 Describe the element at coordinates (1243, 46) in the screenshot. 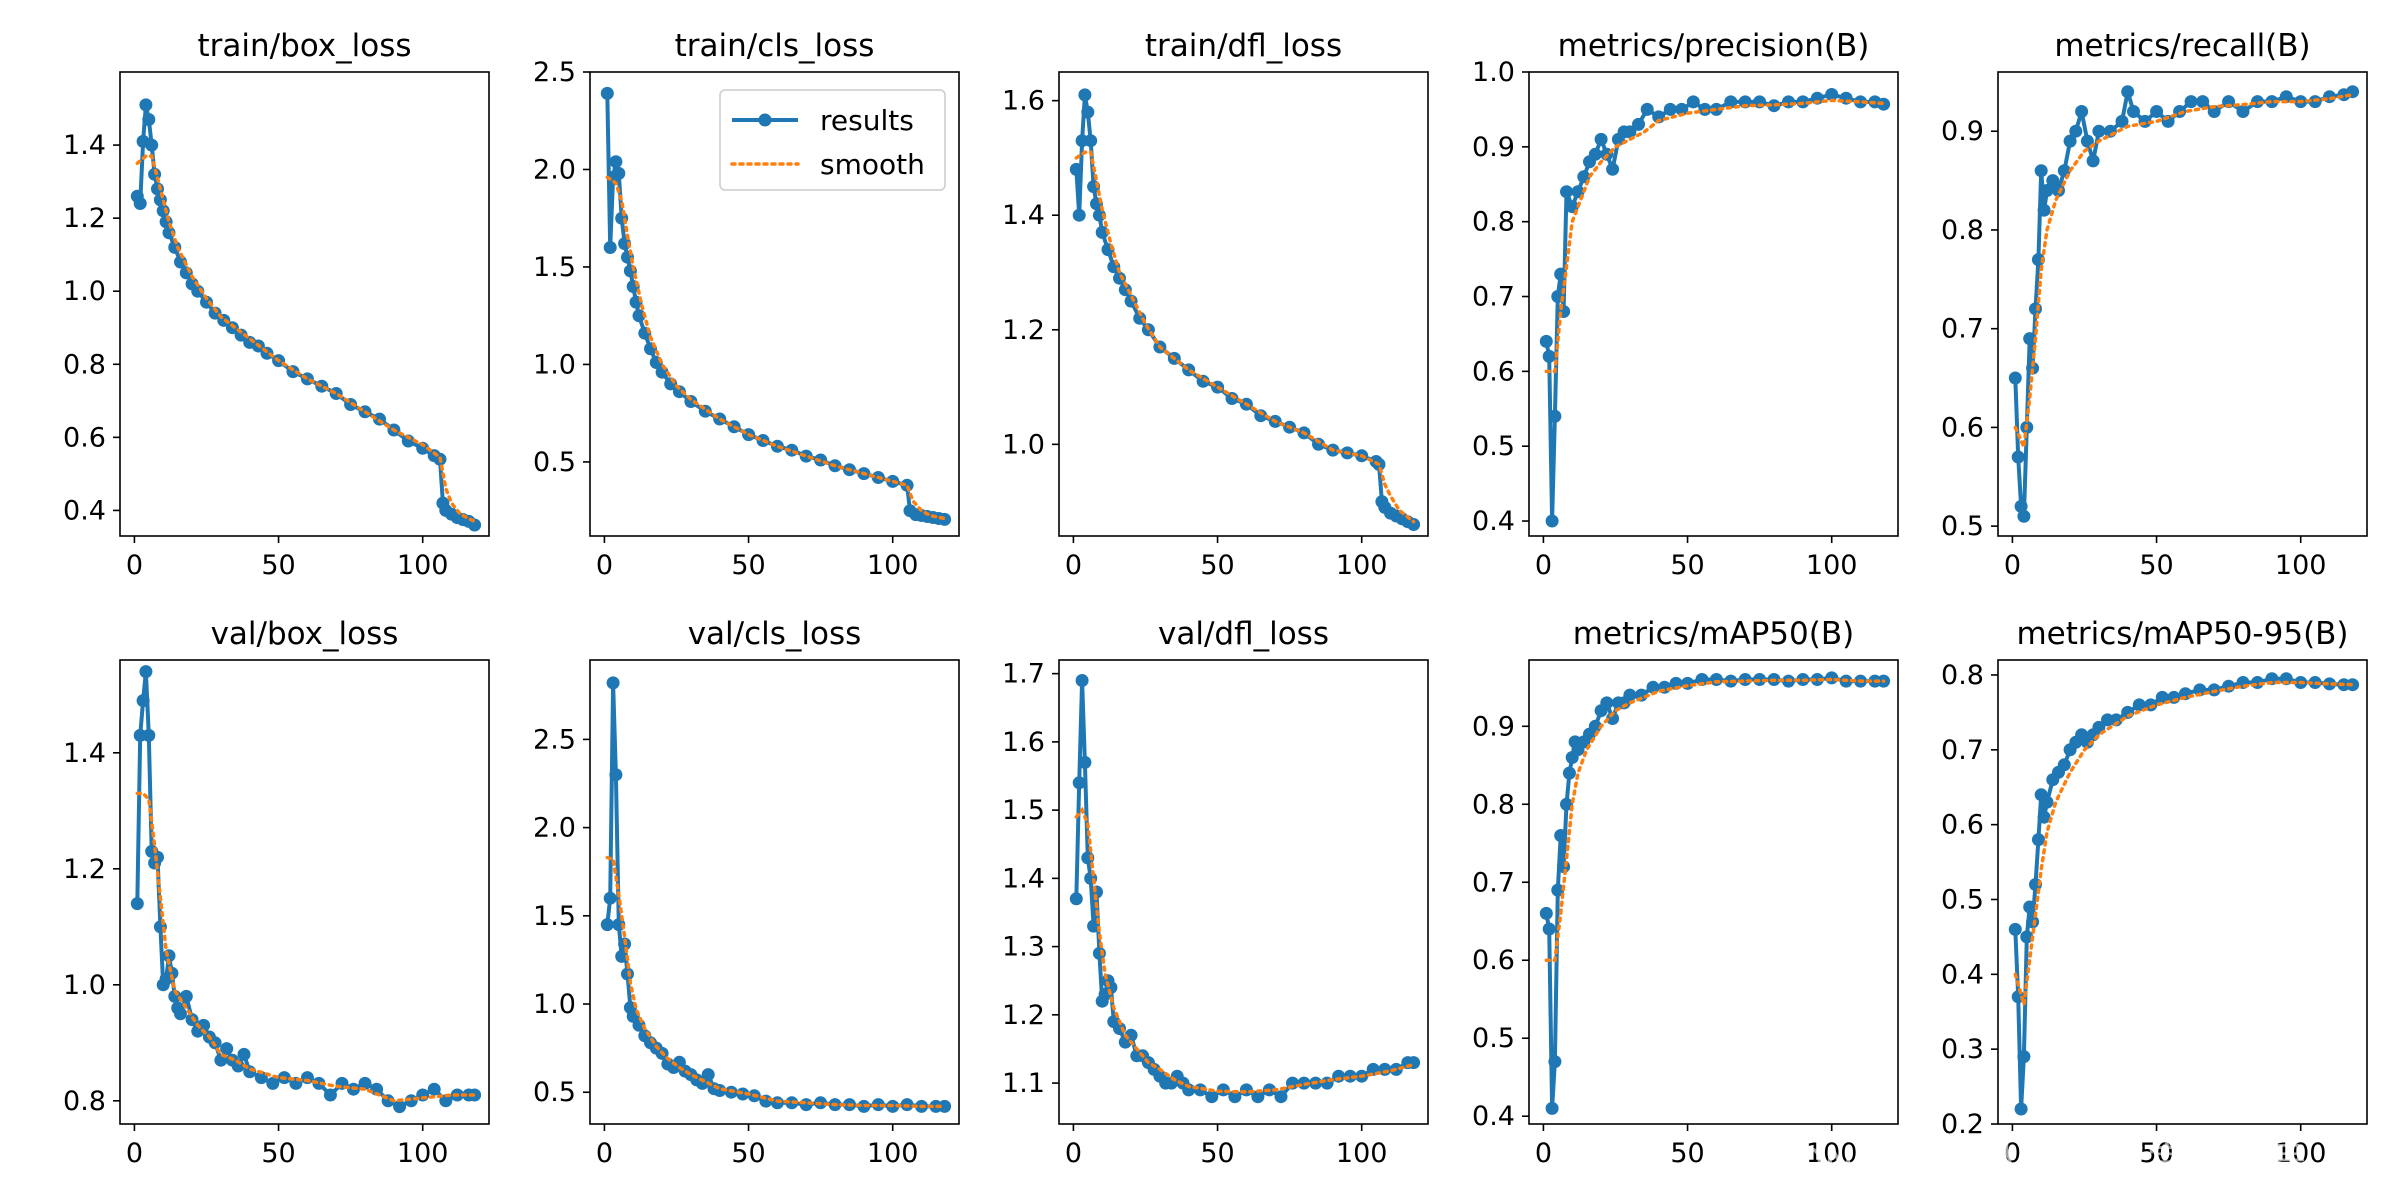

I see `subplot-title: train/dfl_loss` at that location.